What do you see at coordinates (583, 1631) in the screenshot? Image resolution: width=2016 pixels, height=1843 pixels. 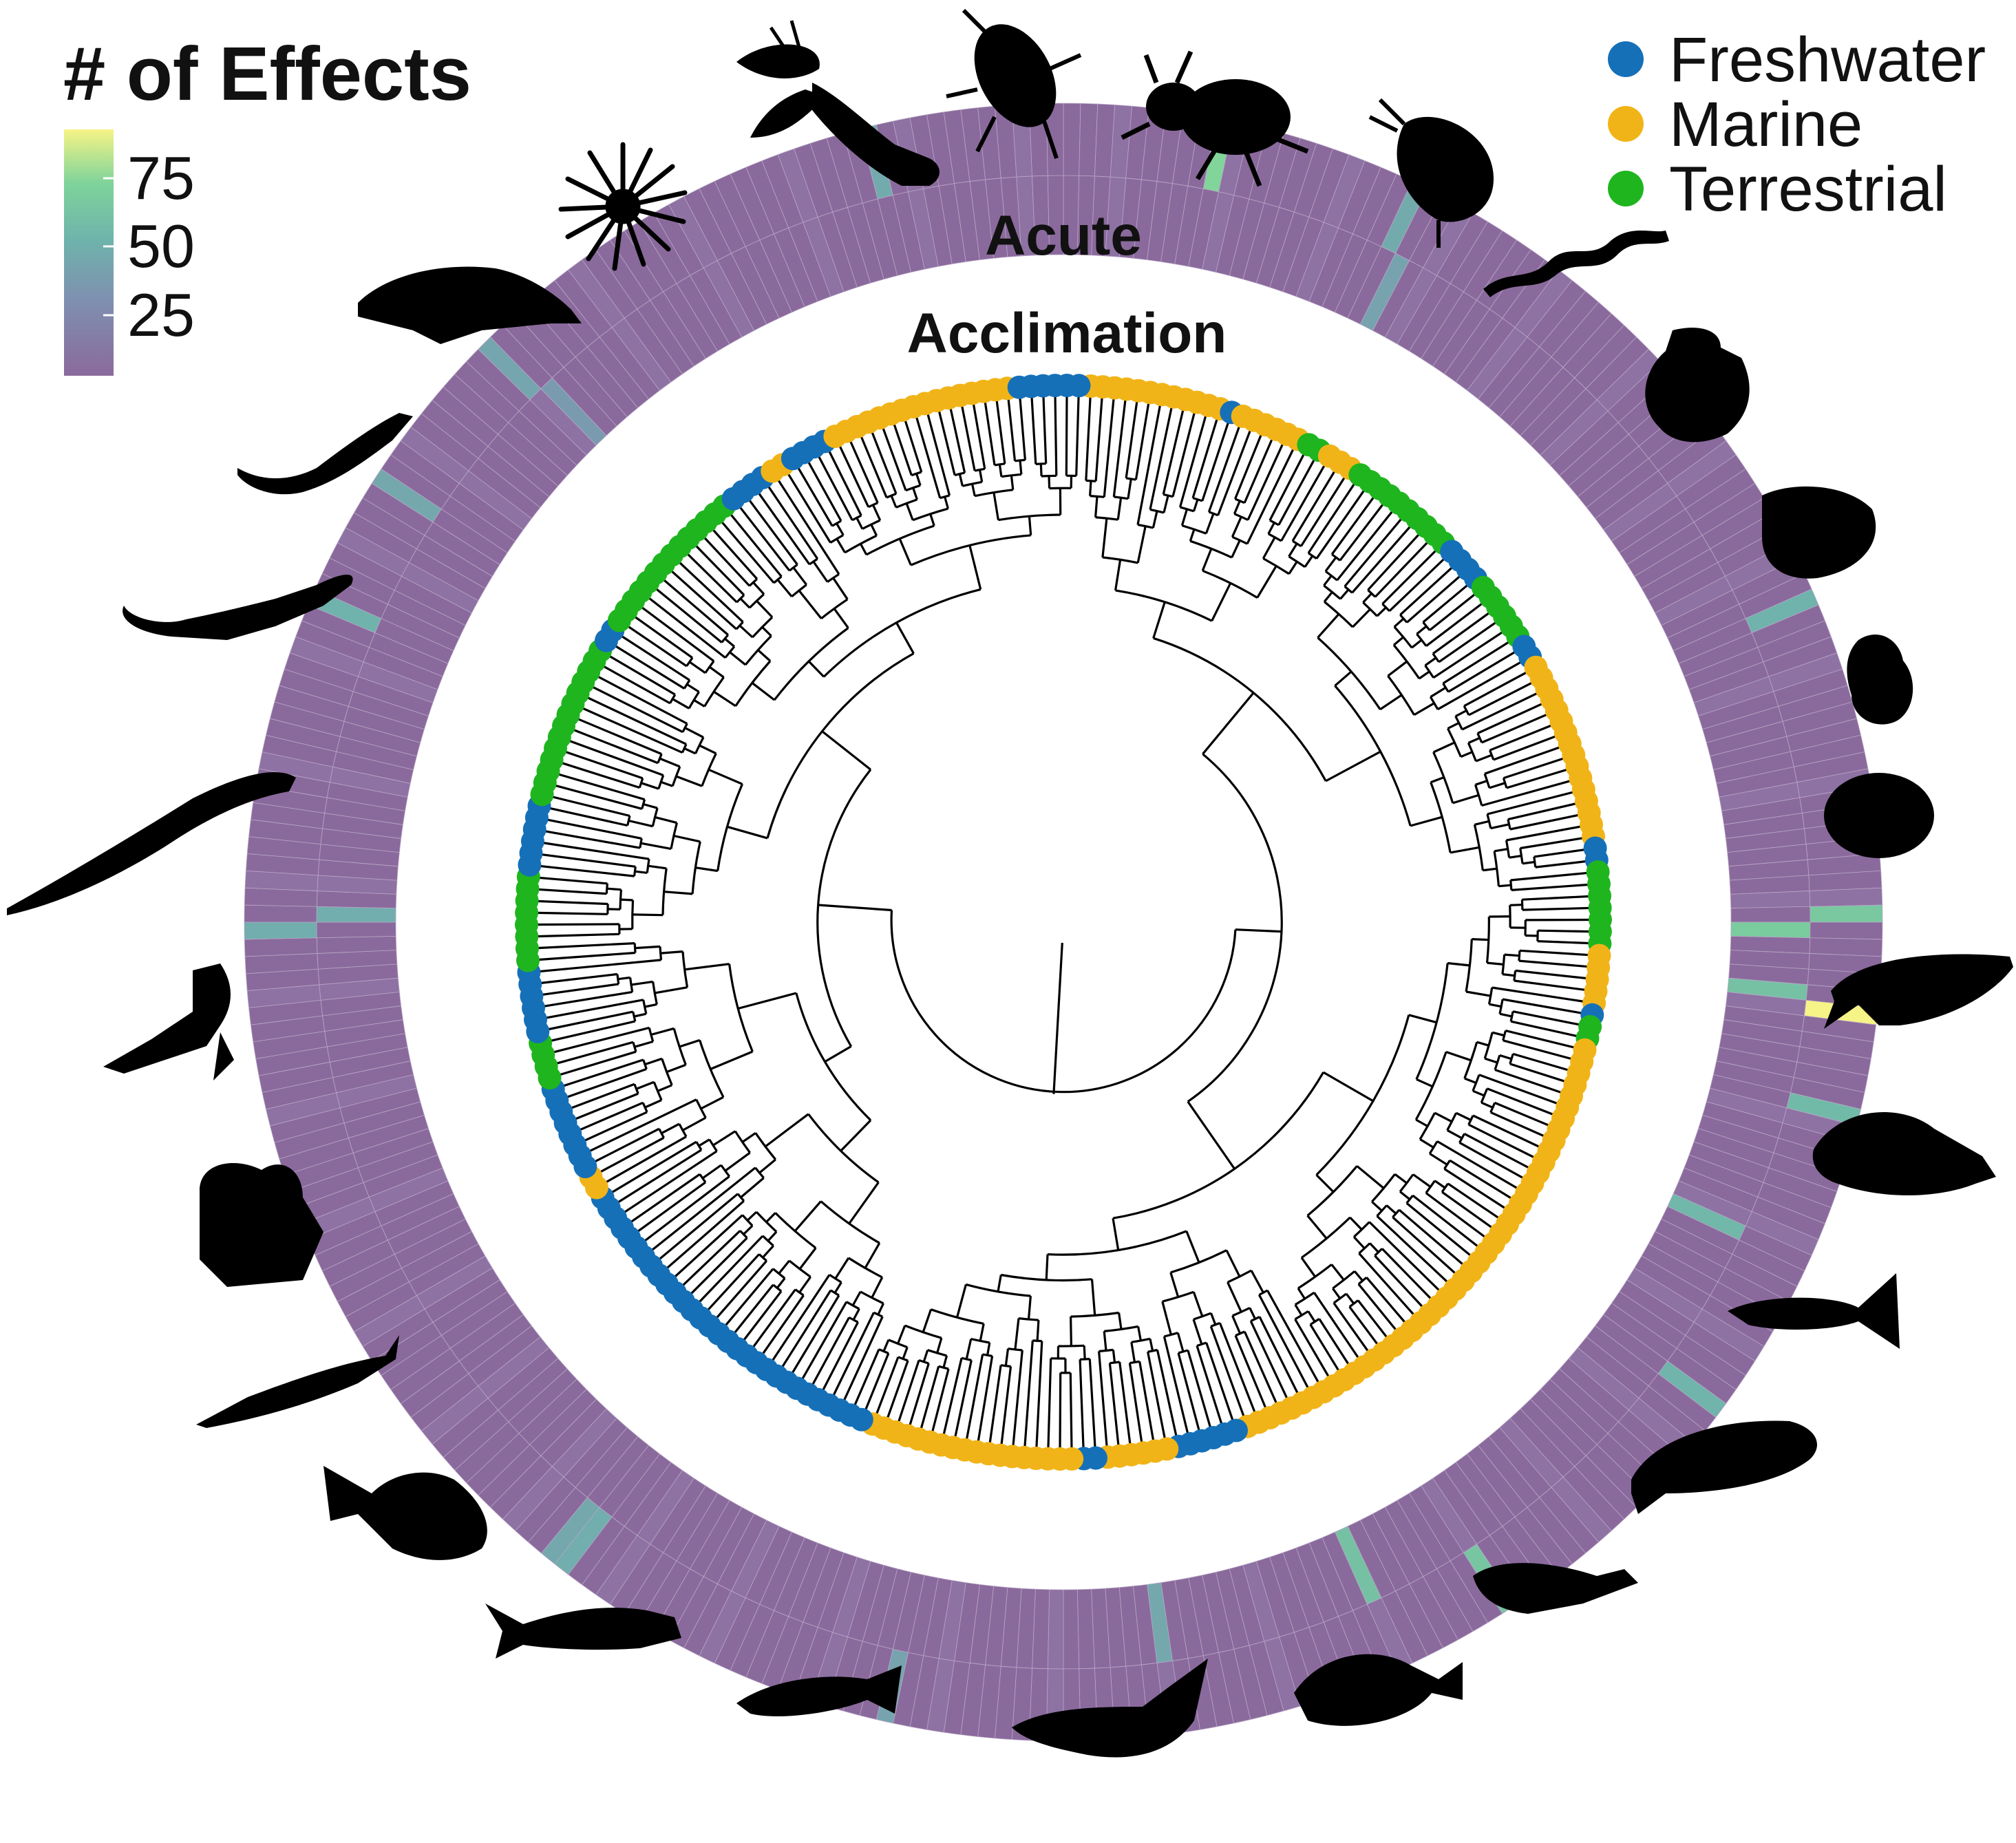 I see `loach-icon` at bounding box center [583, 1631].